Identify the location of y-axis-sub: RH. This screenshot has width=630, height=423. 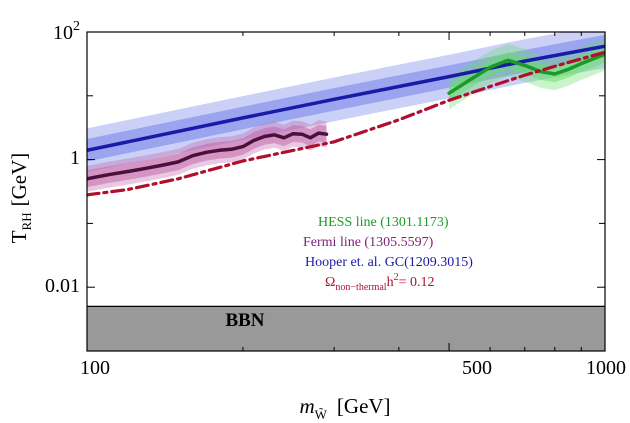
(26, 221).